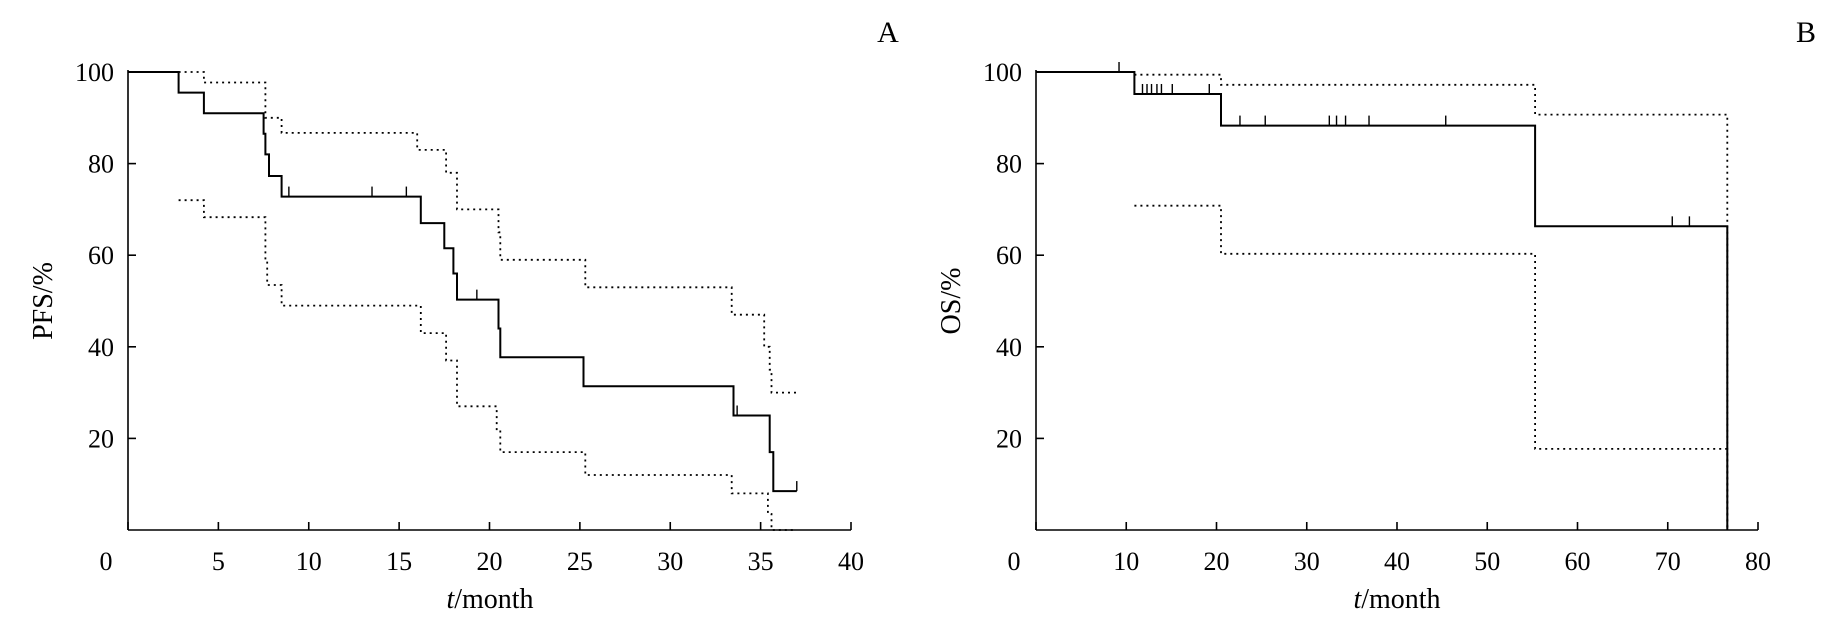  What do you see at coordinates (580, 561) in the screenshot?
I see `x-tick-label: 25` at bounding box center [580, 561].